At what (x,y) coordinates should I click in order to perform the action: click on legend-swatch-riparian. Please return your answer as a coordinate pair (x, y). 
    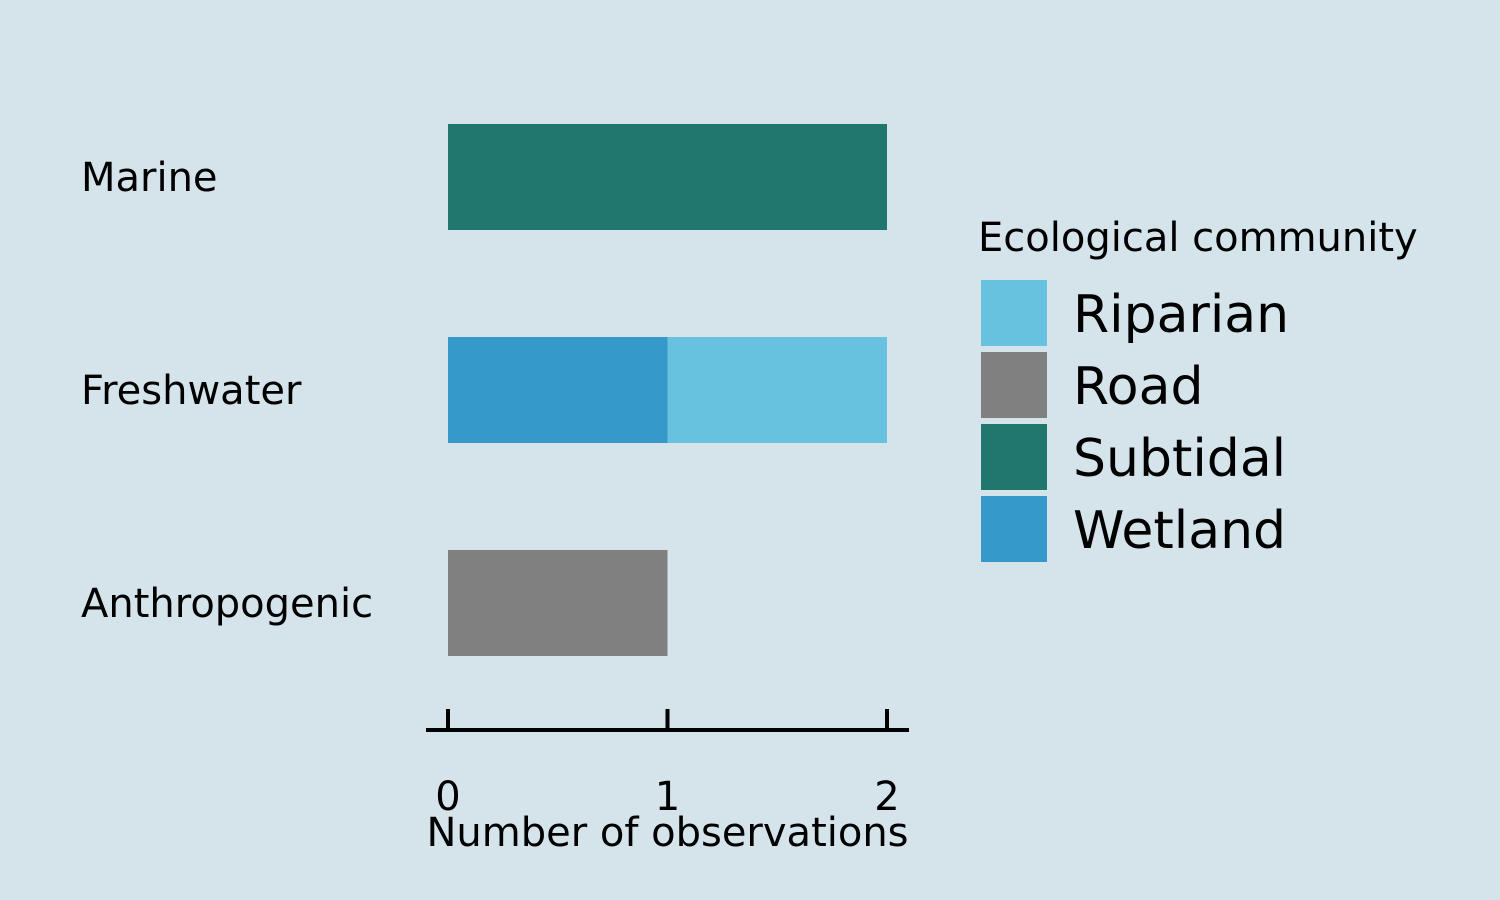
    Looking at the image, I should click on (1014, 313).